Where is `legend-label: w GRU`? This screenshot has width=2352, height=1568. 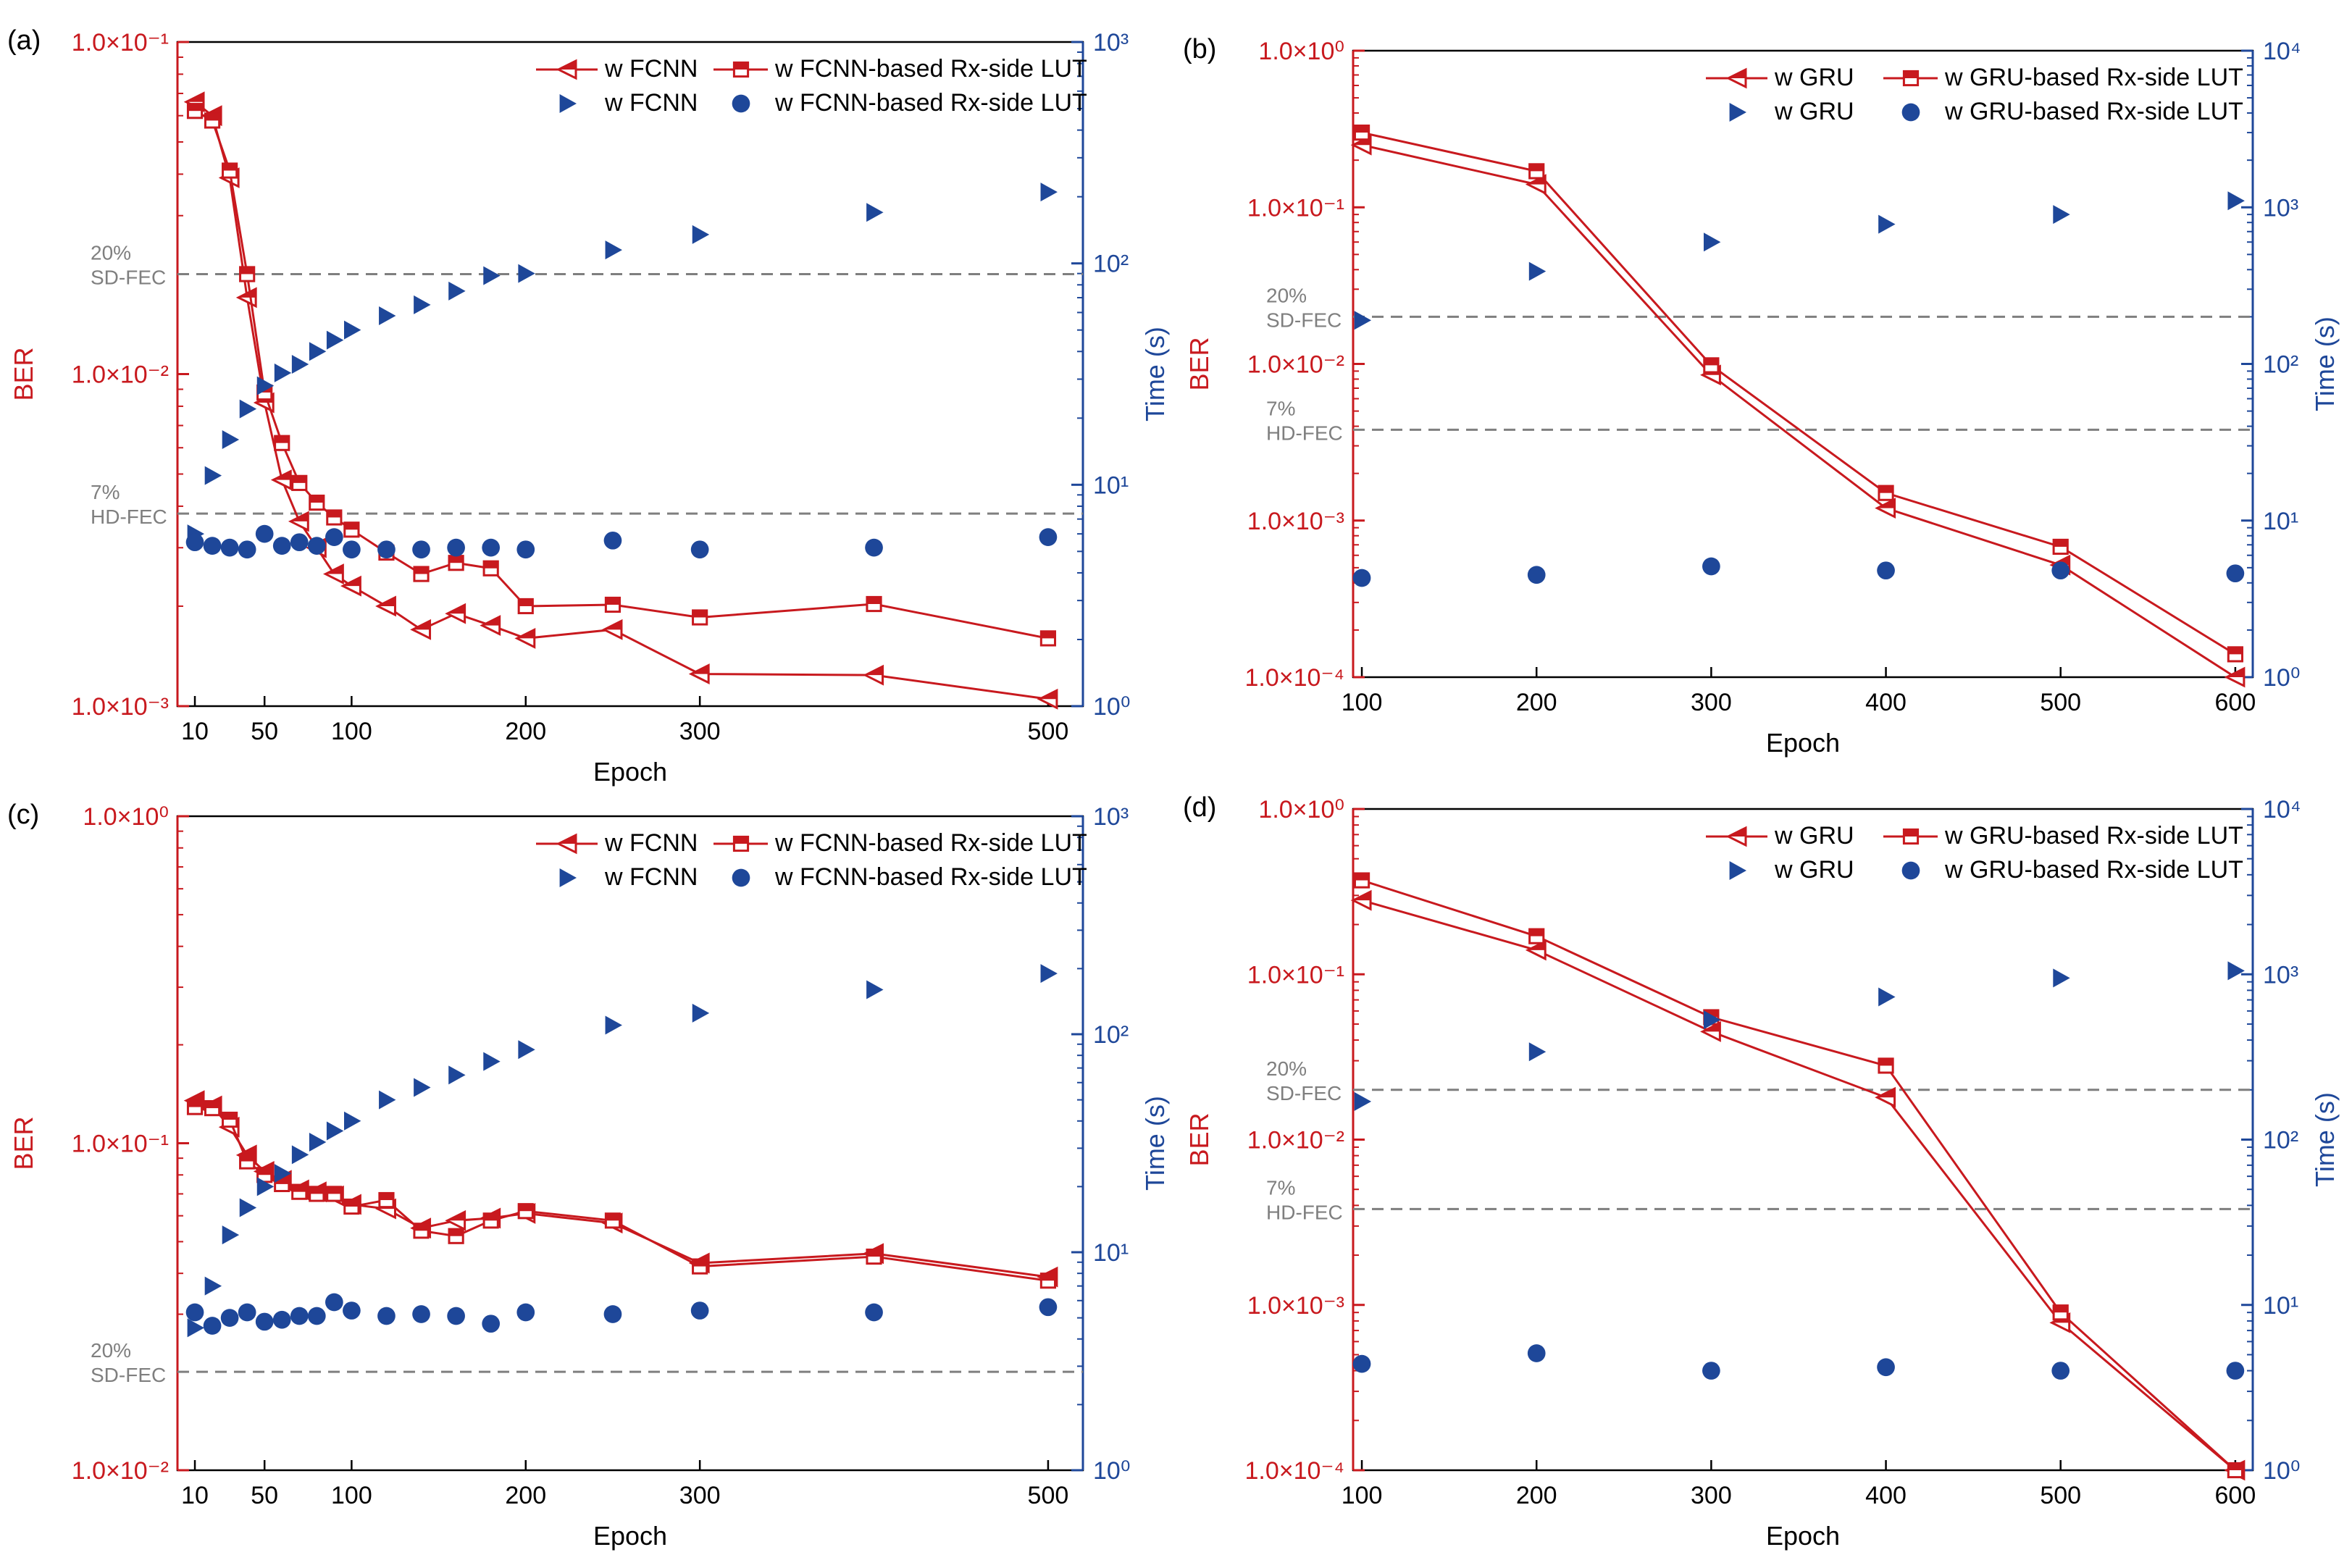 legend-label: w GRU is located at coordinates (1814, 836).